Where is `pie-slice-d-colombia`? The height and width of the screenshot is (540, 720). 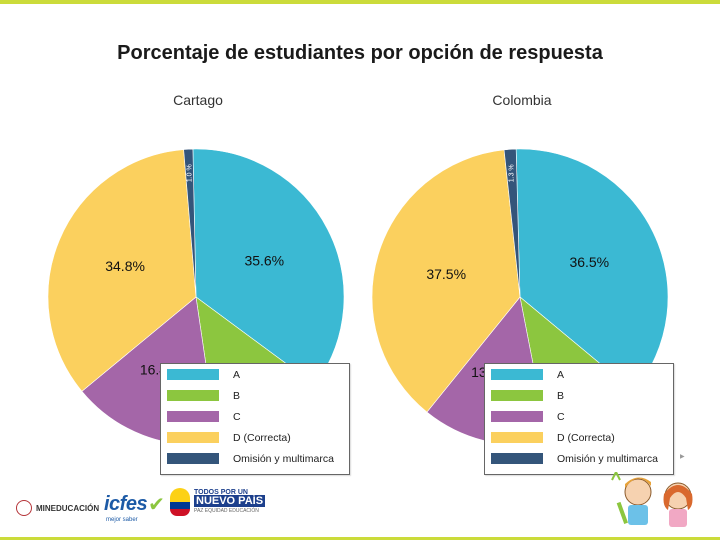
pie-slice-d-colombia is located at coordinates (446, 281).